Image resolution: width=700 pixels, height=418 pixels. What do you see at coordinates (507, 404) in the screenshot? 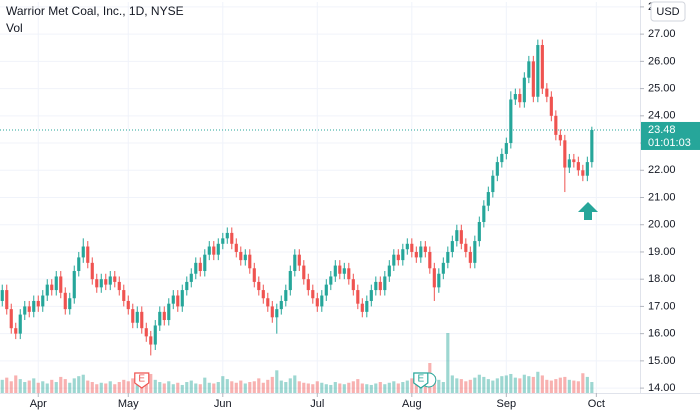
I see `x-tick-label: Sep` at bounding box center [507, 404].